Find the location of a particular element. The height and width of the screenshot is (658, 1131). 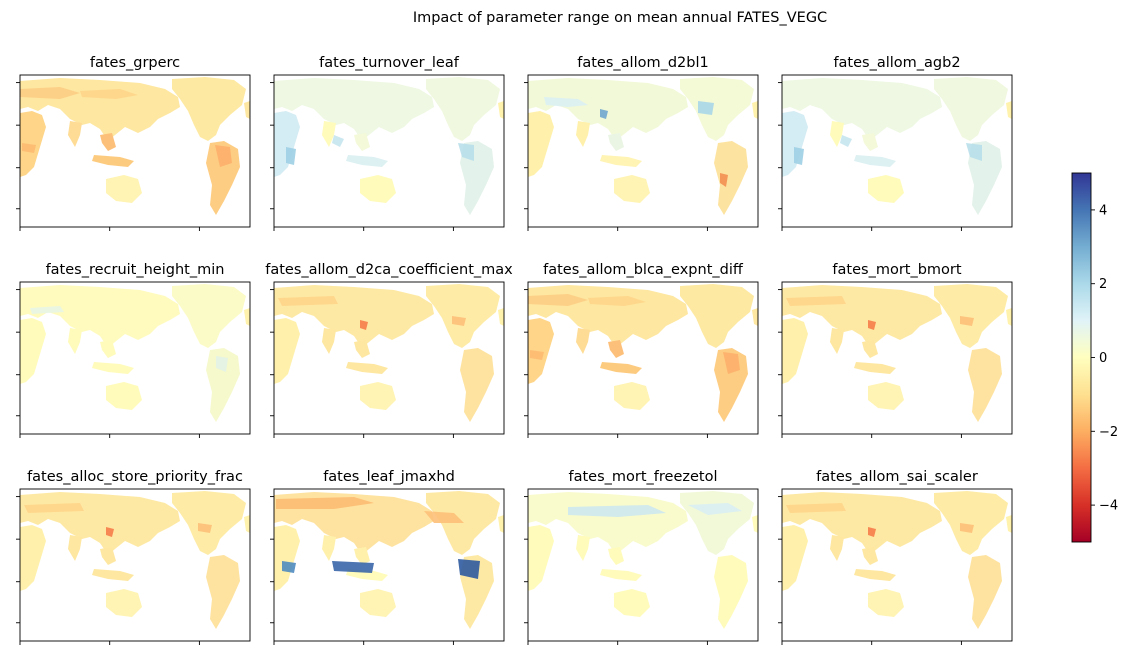

subplot-title: fates_allom_blca_expnt_diff is located at coordinates (643, 270).